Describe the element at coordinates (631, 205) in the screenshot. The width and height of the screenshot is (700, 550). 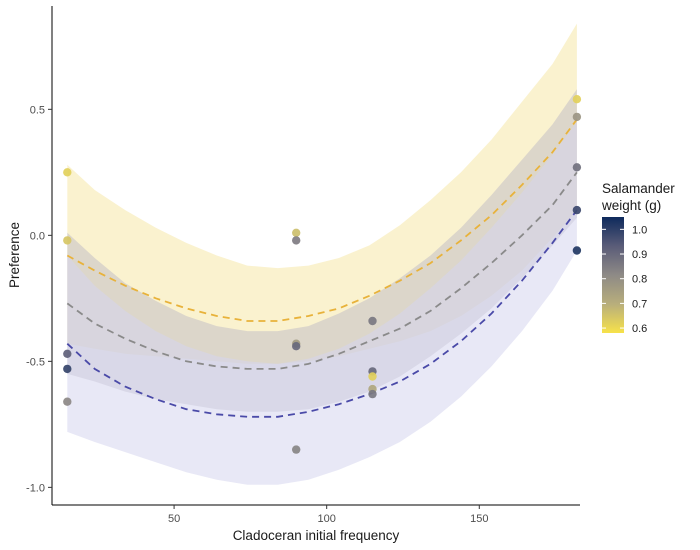
I see `legend-title-line-2: weight (g)` at that location.